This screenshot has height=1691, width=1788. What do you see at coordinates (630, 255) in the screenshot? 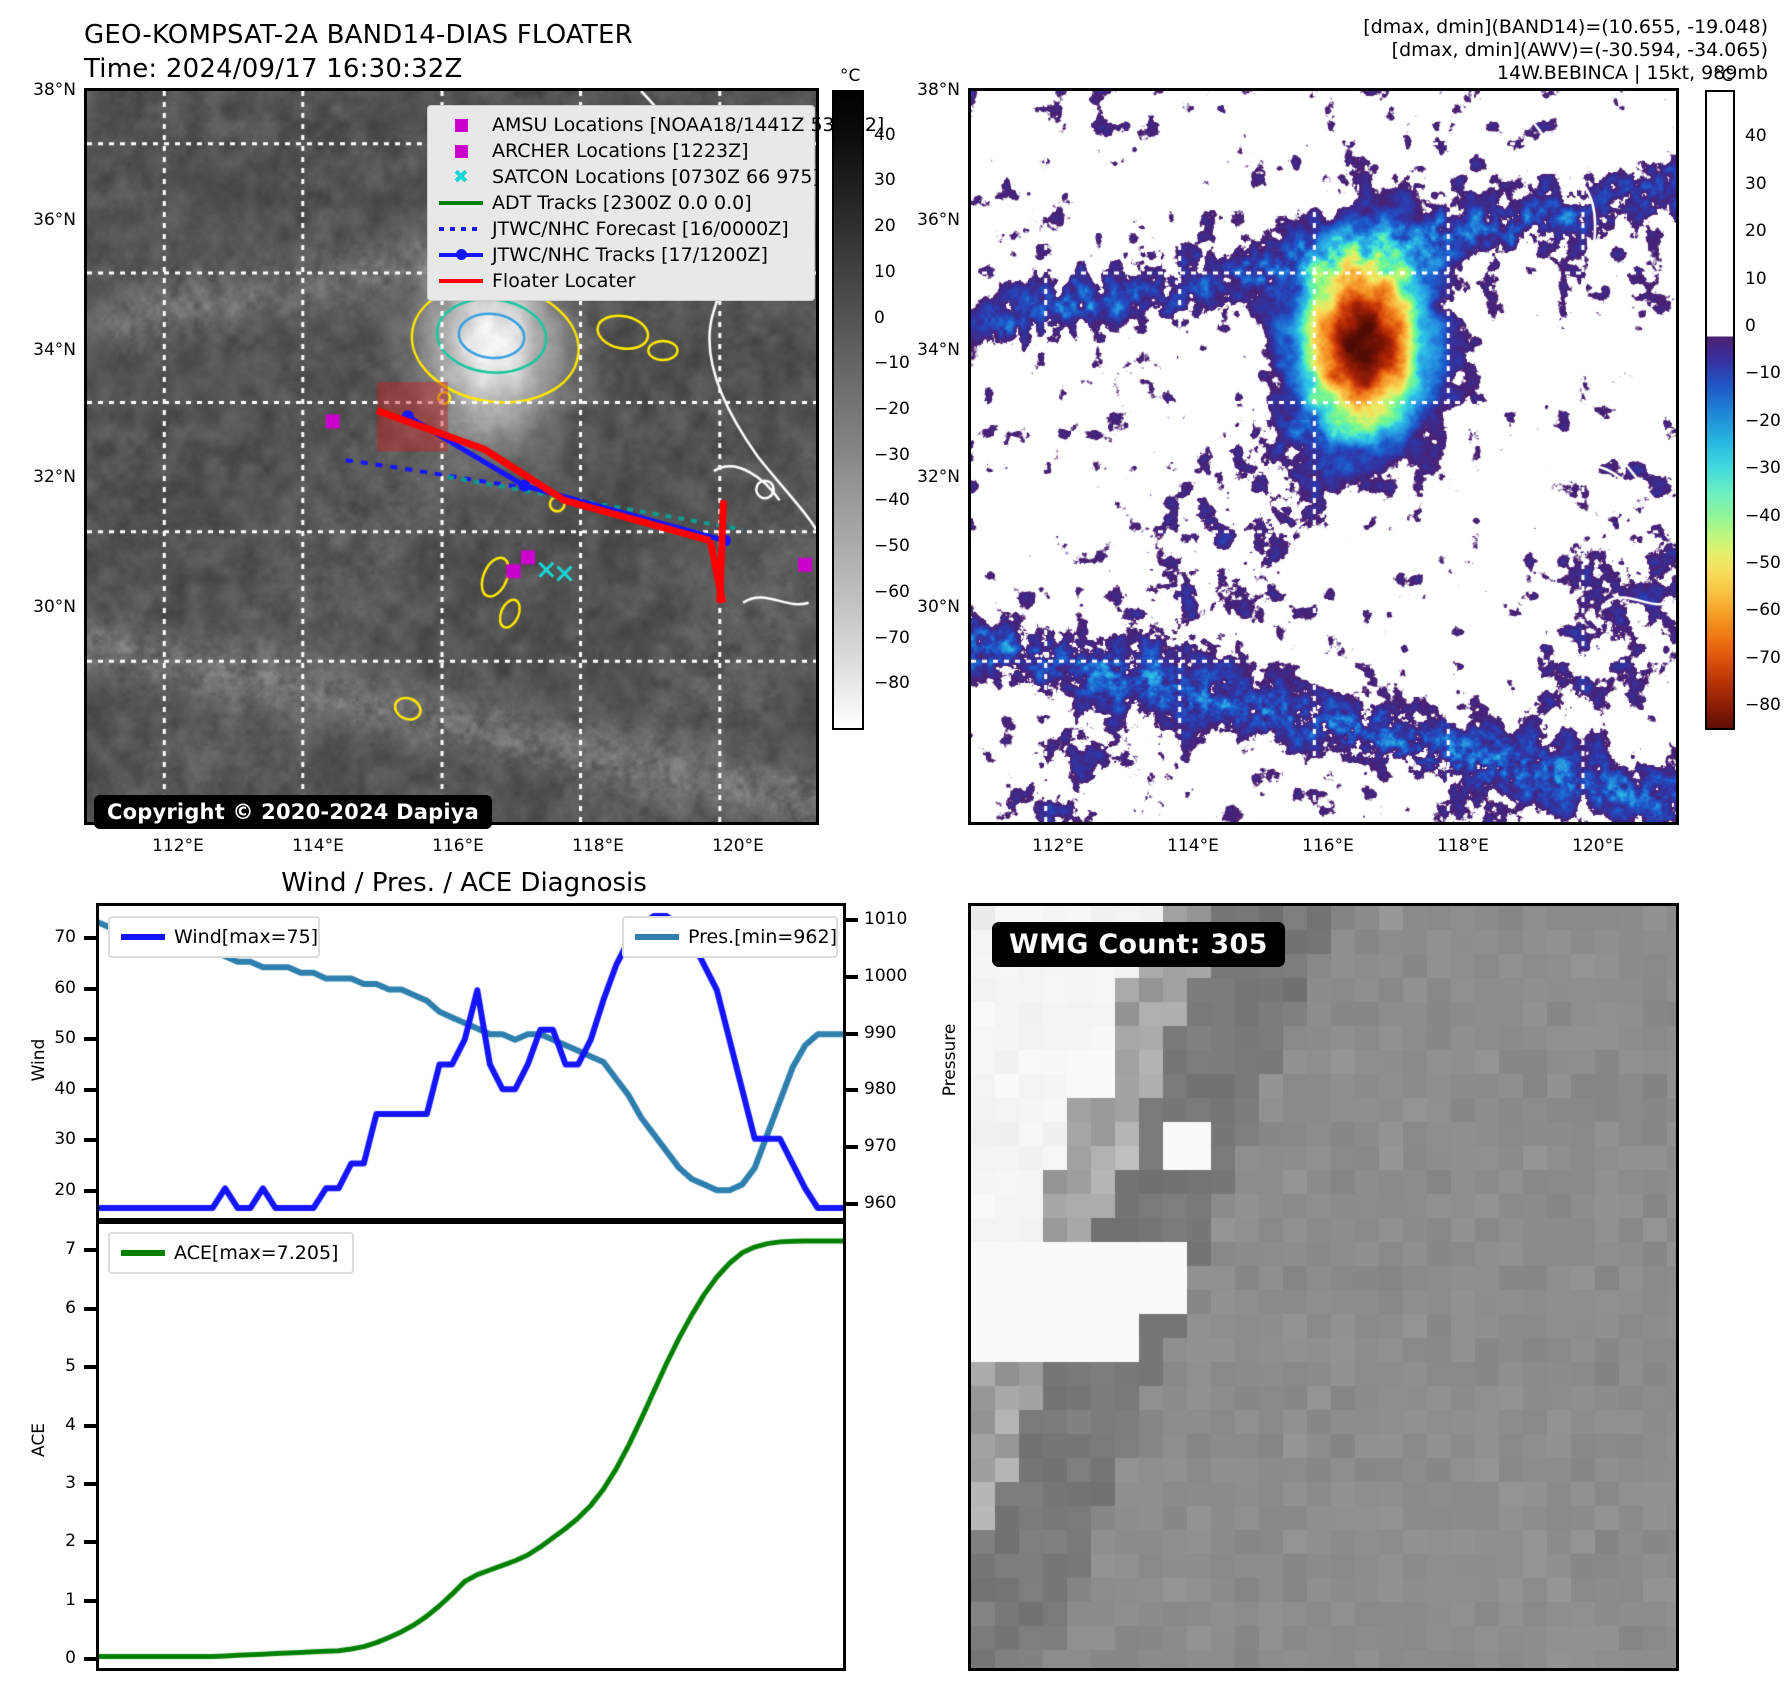
I see `legend-label: JTWC/NHC Tracks [17/1200Z]` at bounding box center [630, 255].